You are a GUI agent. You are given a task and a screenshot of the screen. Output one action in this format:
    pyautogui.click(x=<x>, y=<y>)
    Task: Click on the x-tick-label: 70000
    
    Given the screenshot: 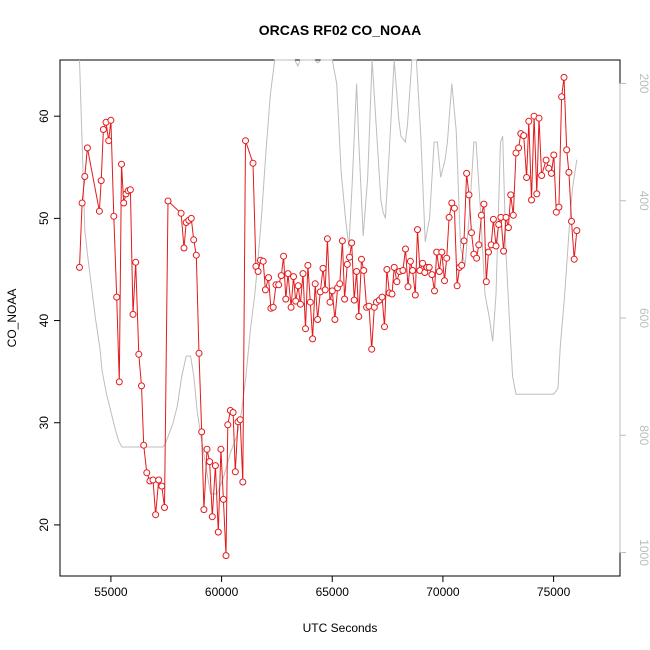 What is the action you would take?
    pyautogui.click(x=443, y=592)
    